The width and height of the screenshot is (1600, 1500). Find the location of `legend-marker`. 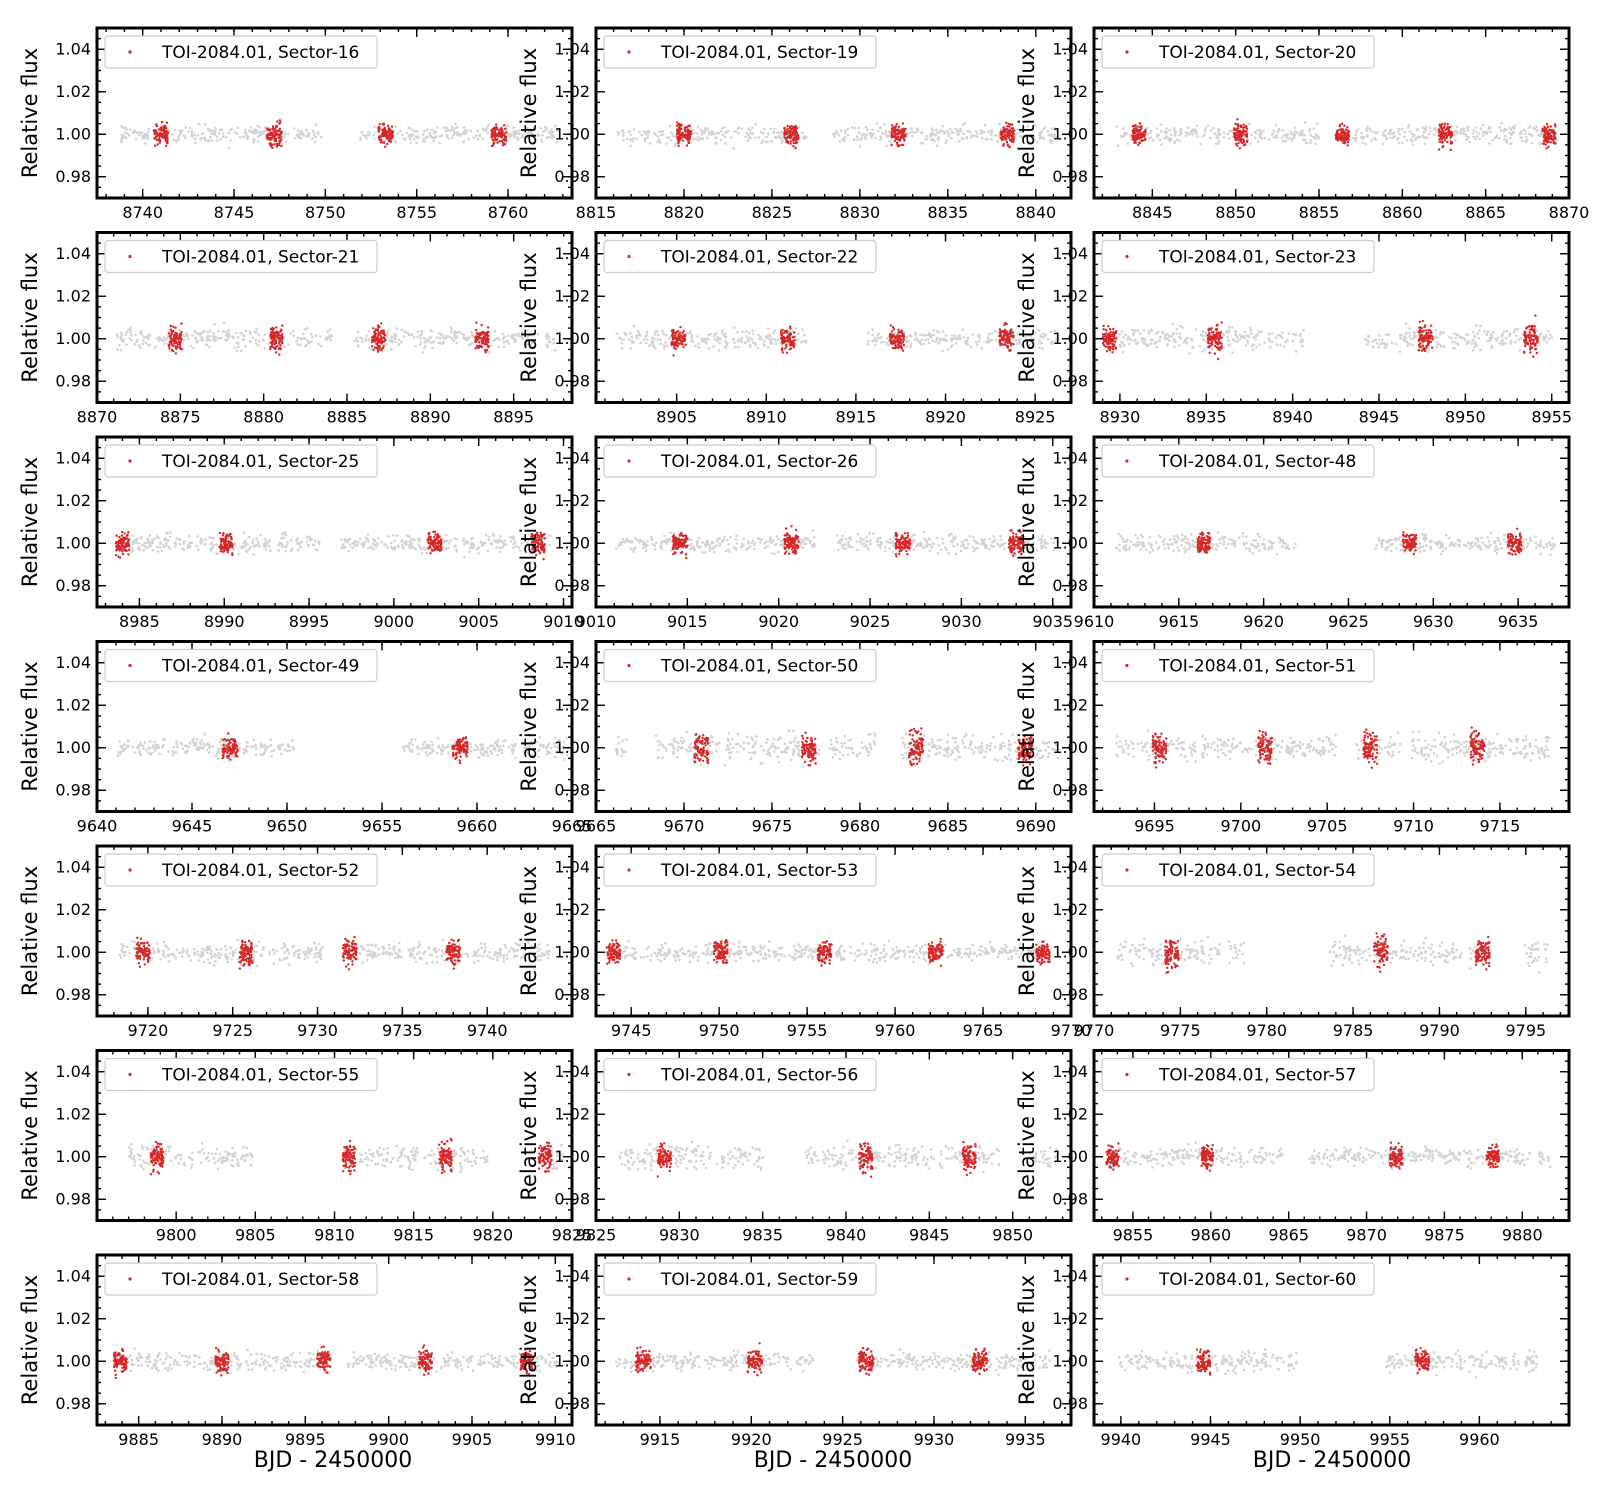

legend-marker is located at coordinates (629, 52).